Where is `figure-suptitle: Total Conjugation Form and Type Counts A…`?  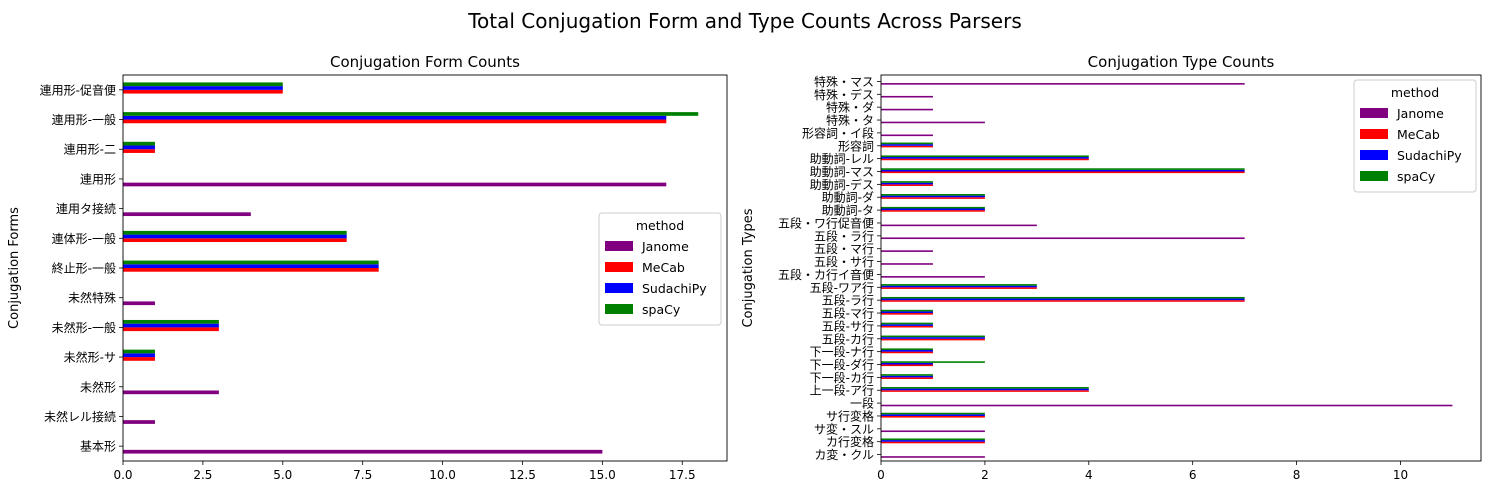 figure-suptitle: Total Conjugation Form and Type Counts A… is located at coordinates (744, 21).